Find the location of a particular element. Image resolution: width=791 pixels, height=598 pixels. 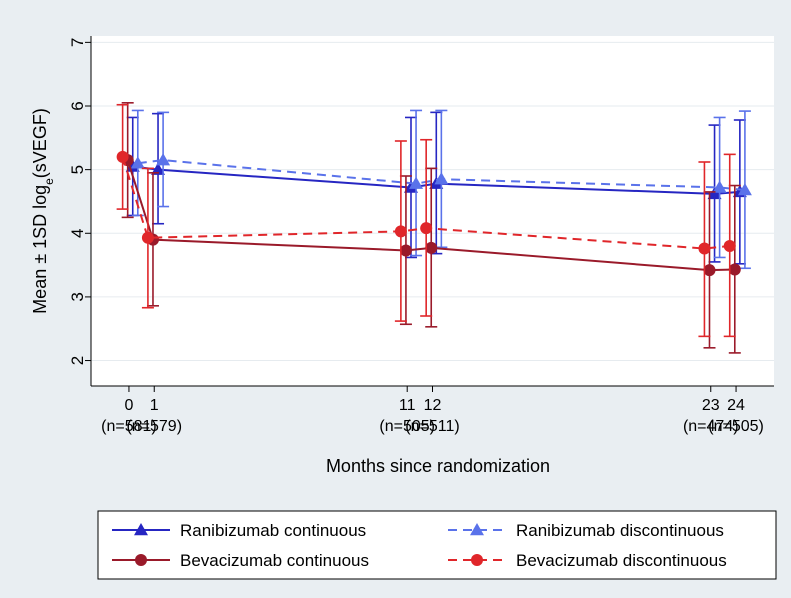

x-axis-label: Months since randomization is located at coordinates (438, 466).